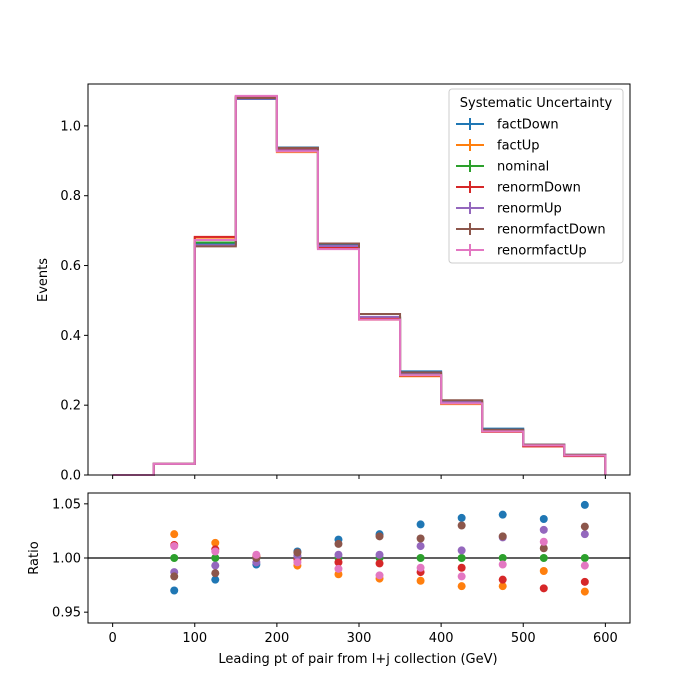 The image size is (700, 700). I want to click on legend-entry-renormfactdown: renormfactDown, so click(531, 230).